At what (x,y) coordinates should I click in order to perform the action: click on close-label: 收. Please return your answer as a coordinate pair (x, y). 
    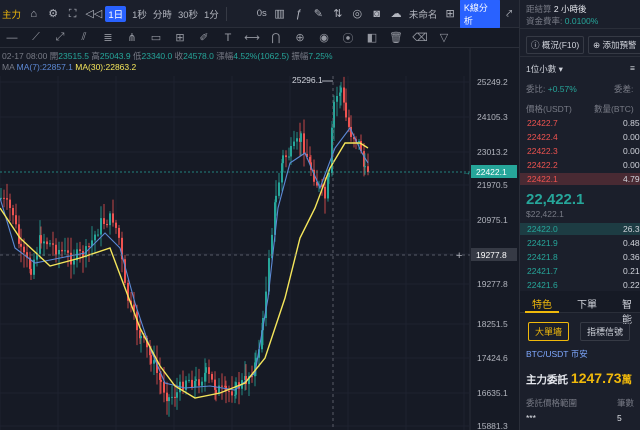
    Looking at the image, I should click on (179, 56).